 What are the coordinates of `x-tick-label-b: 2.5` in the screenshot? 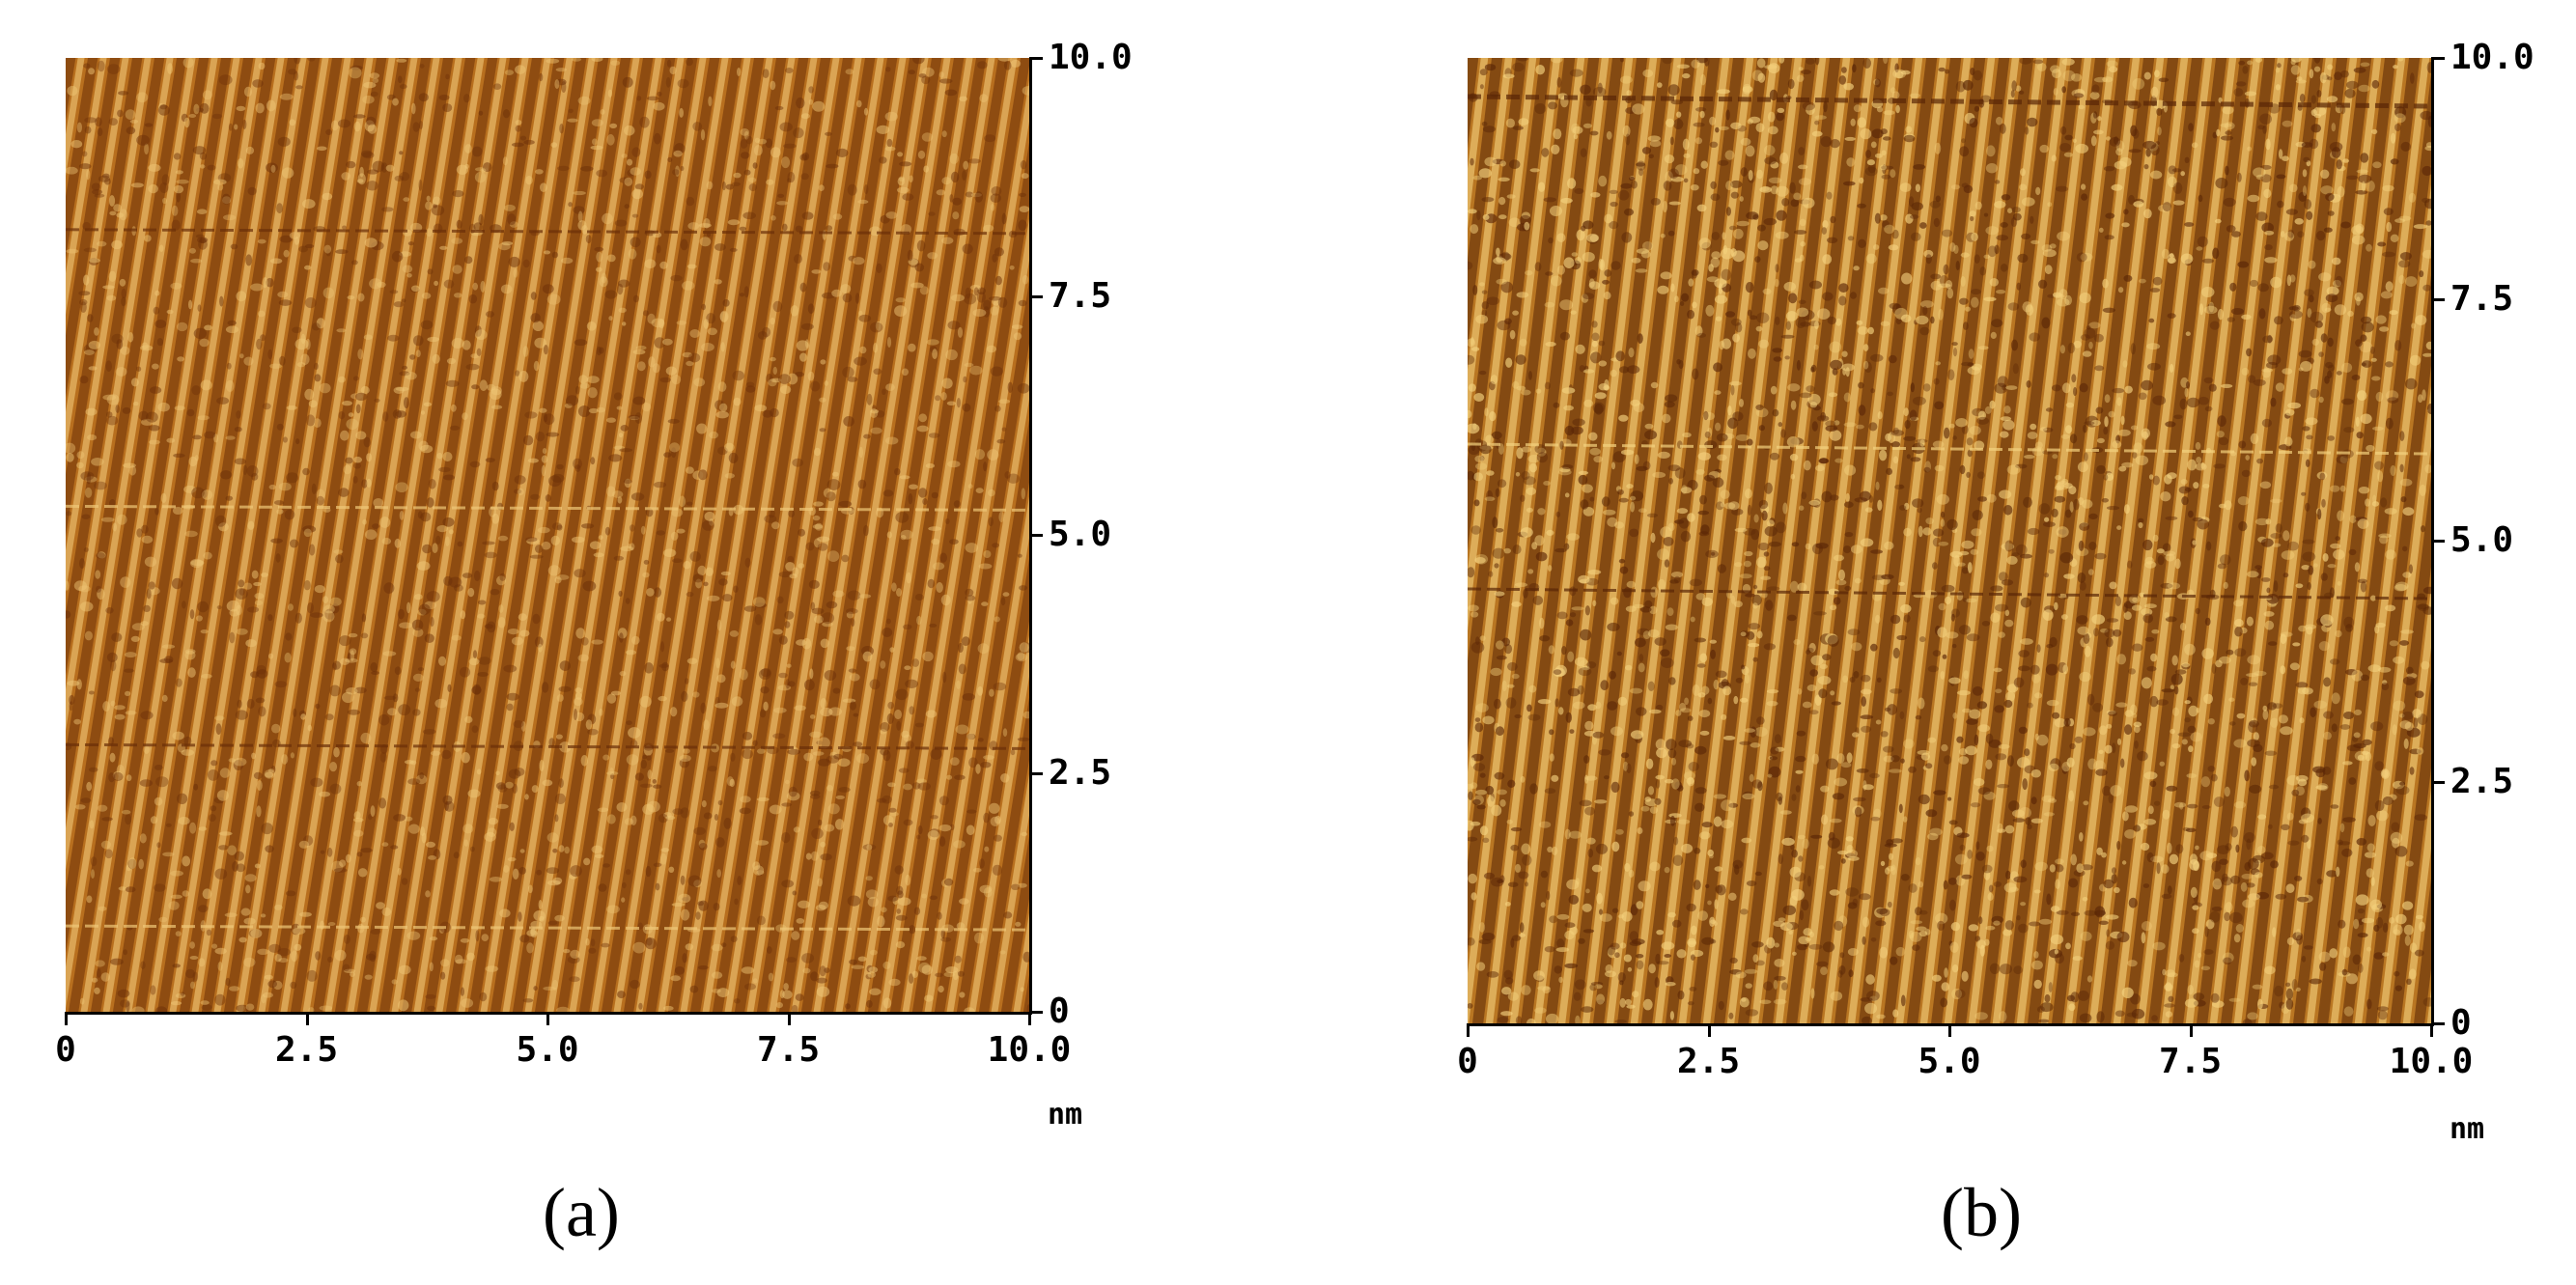 It's located at (1709, 1062).